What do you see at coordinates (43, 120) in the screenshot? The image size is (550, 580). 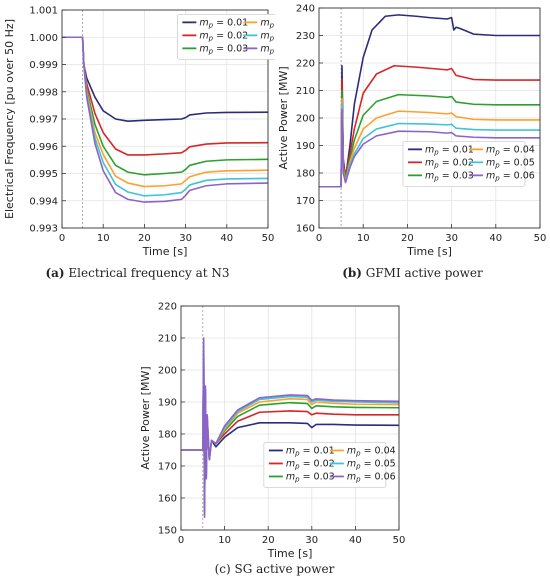 I see `y-tick-label: 0.997` at bounding box center [43, 120].